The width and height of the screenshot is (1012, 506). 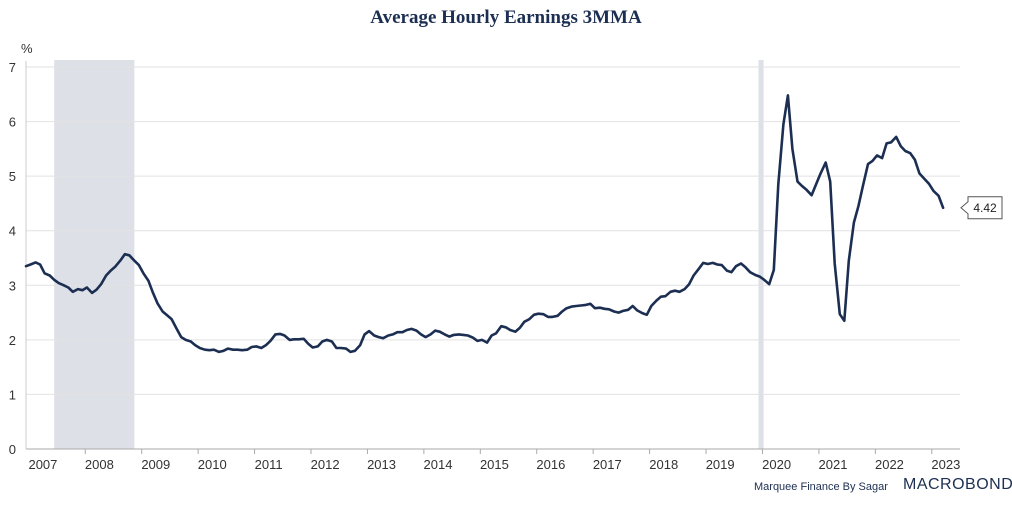 What do you see at coordinates (325, 464) in the screenshot?
I see `x-tick-label-2012: 2012` at bounding box center [325, 464].